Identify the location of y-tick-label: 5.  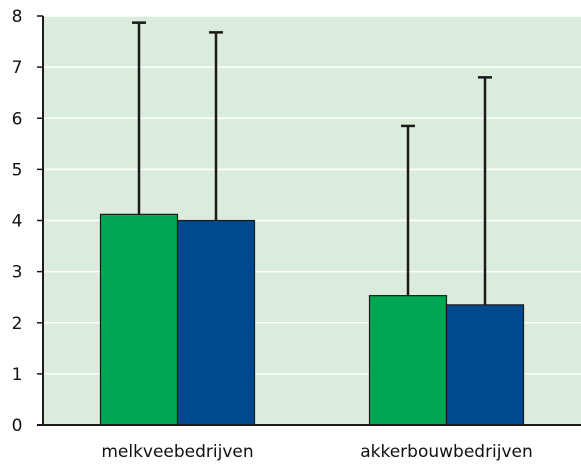
(17, 170).